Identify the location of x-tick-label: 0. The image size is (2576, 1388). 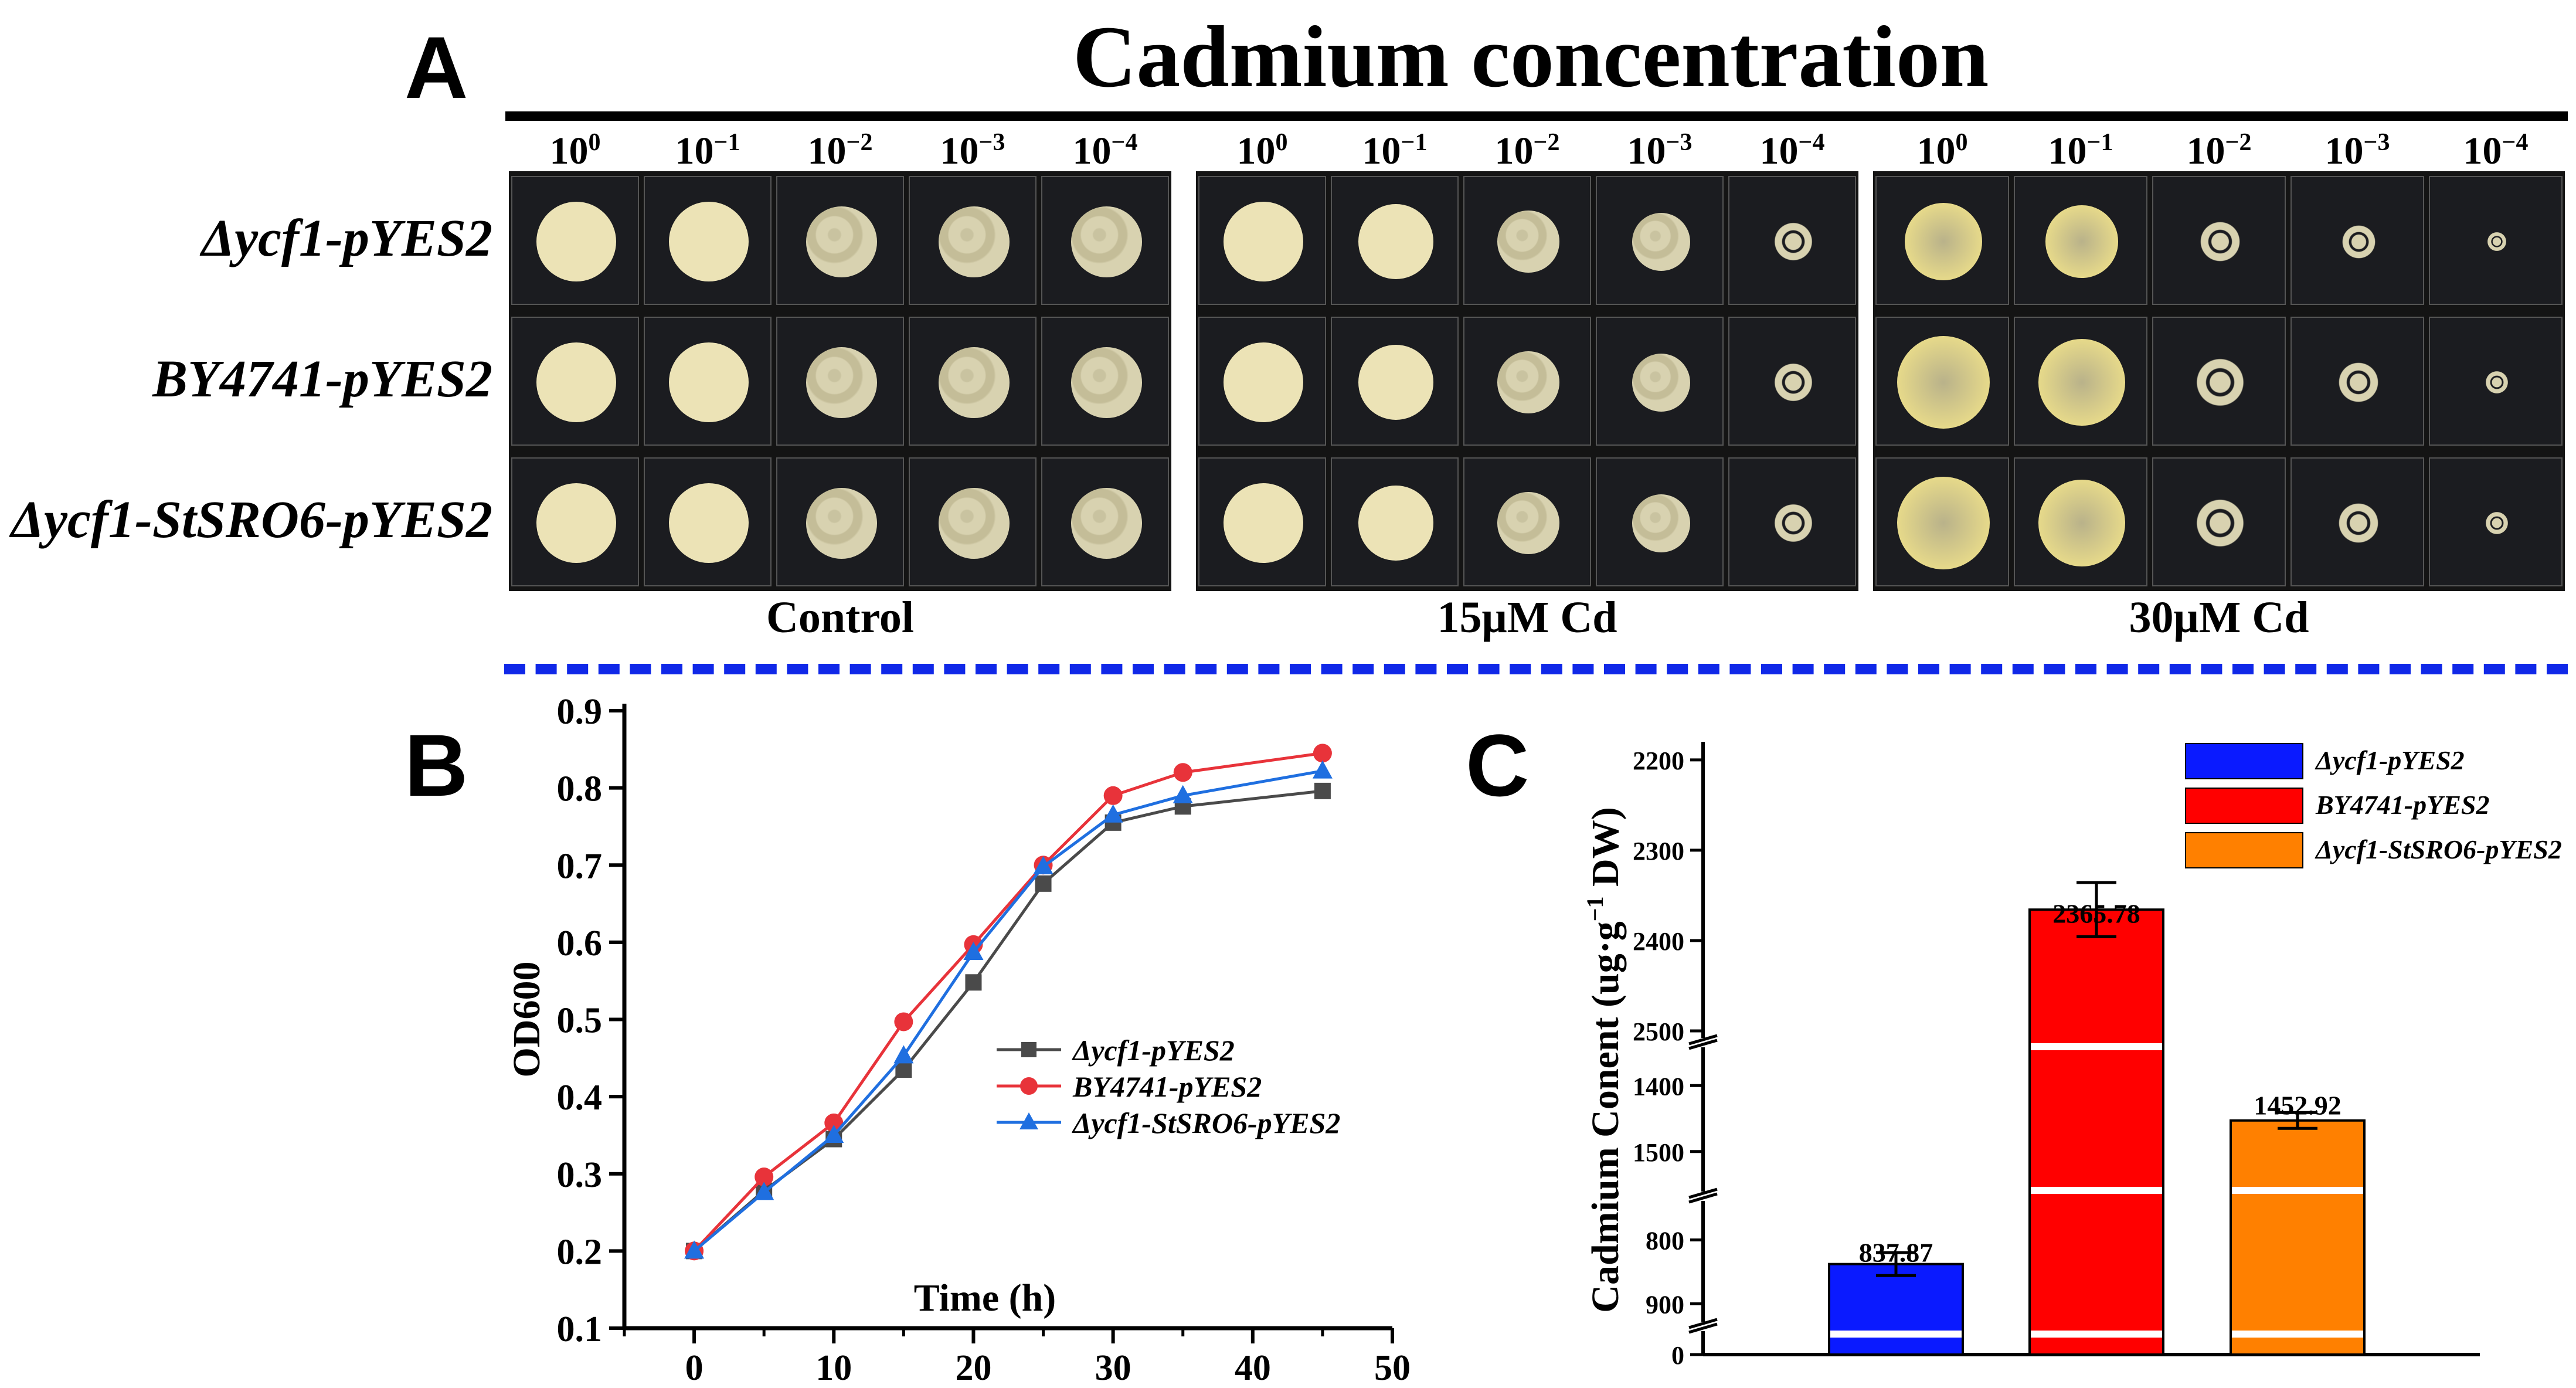
(695, 1368).